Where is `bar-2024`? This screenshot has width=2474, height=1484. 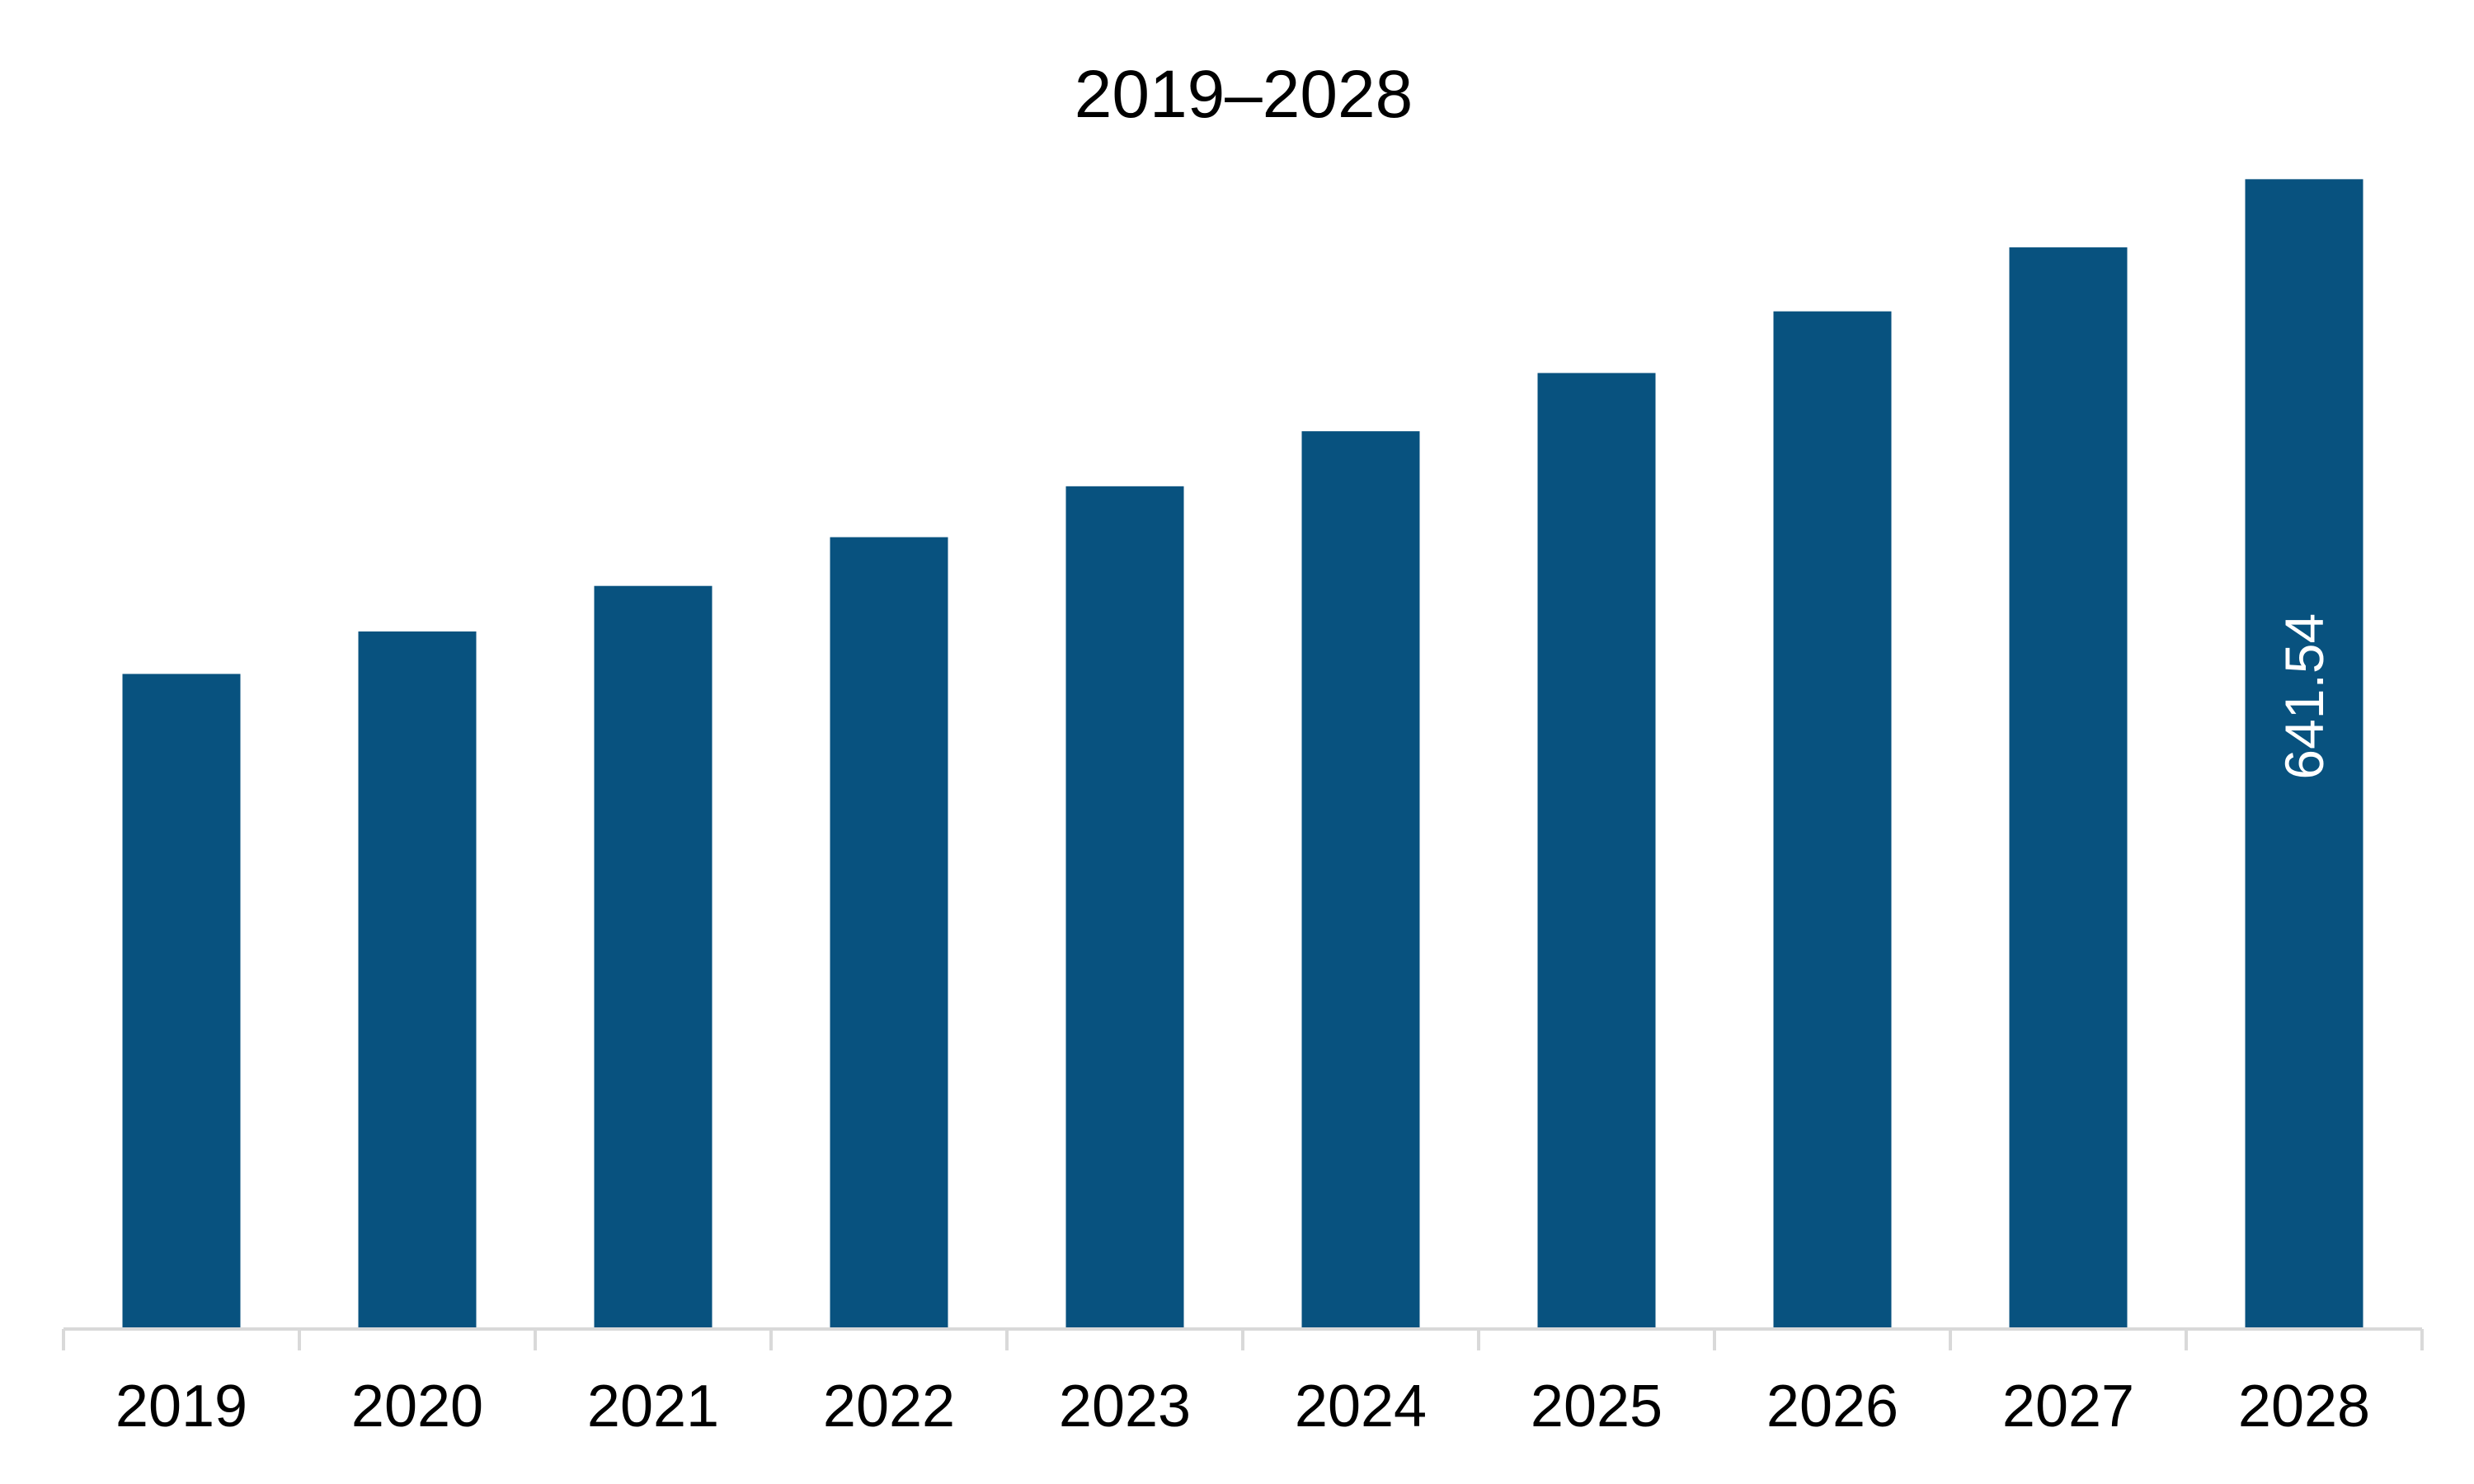
bar-2024 is located at coordinates (1360, 881).